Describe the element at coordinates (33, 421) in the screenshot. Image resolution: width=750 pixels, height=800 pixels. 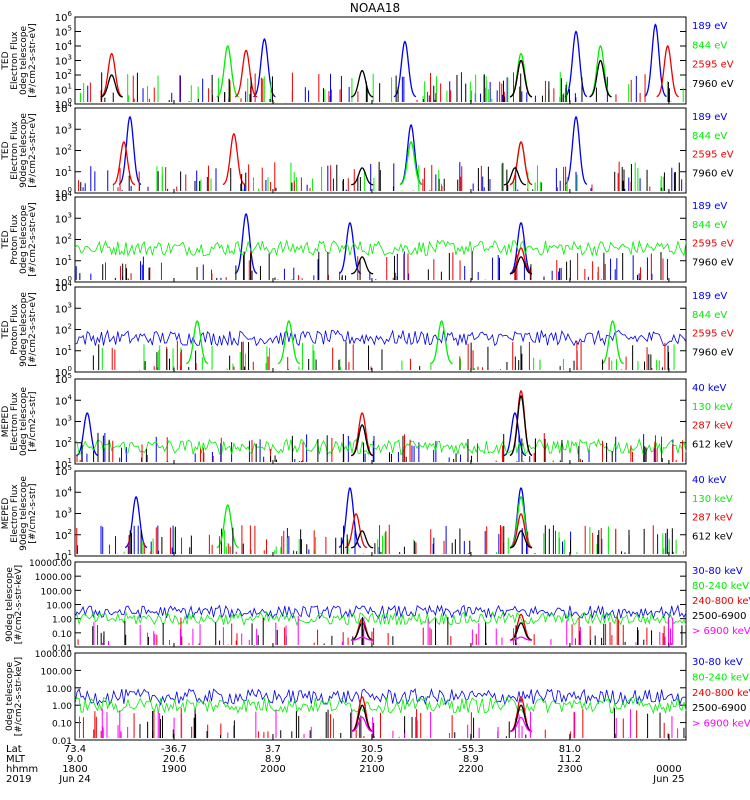
I see `y-axis-label: [#/cm2-s-str]` at that location.